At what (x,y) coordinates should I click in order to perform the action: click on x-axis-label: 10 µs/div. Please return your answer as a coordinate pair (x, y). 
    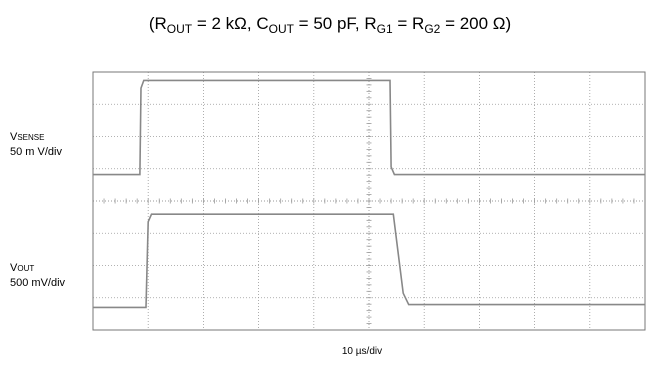
    Looking at the image, I should click on (362, 351).